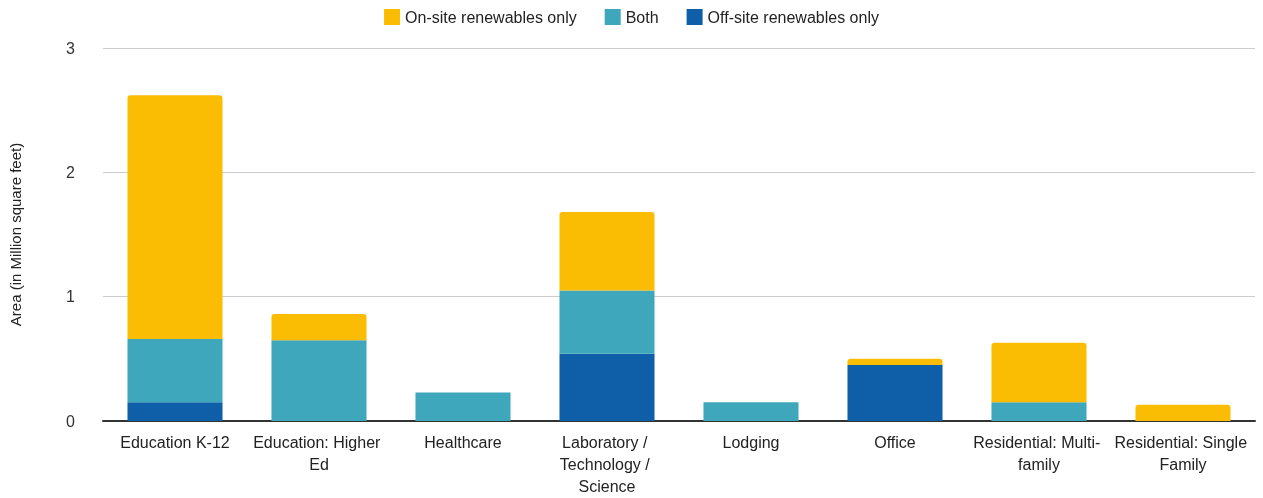 The width and height of the screenshot is (1263, 498). I want to click on y-tick-label: 2, so click(71, 172).